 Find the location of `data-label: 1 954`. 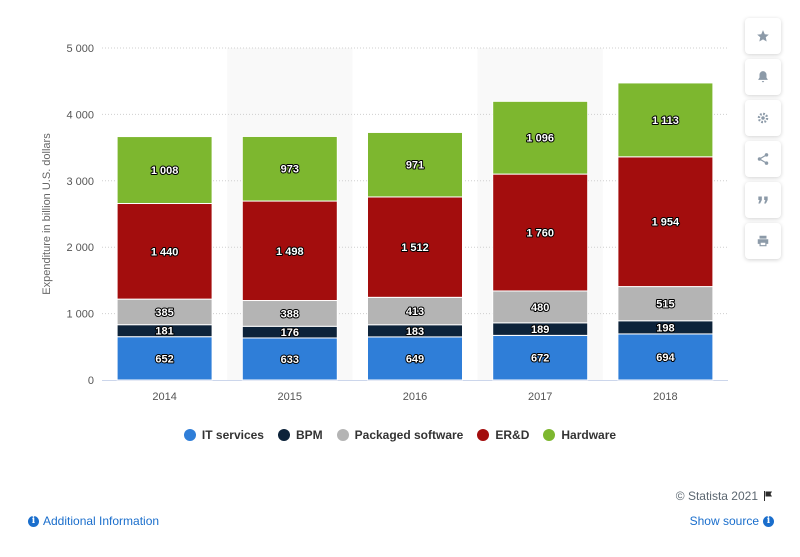

data-label: 1 954 is located at coordinates (666, 223).